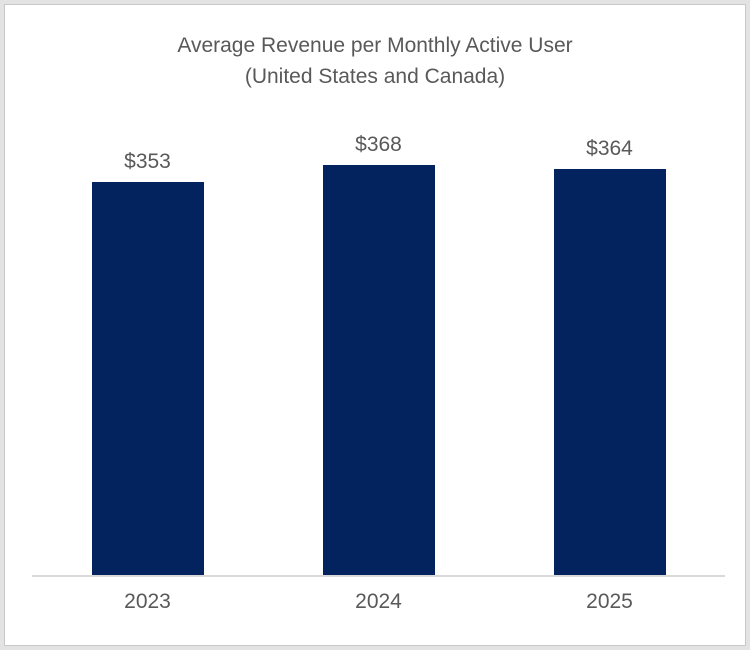  I want to click on bar-2025, so click(609, 372).